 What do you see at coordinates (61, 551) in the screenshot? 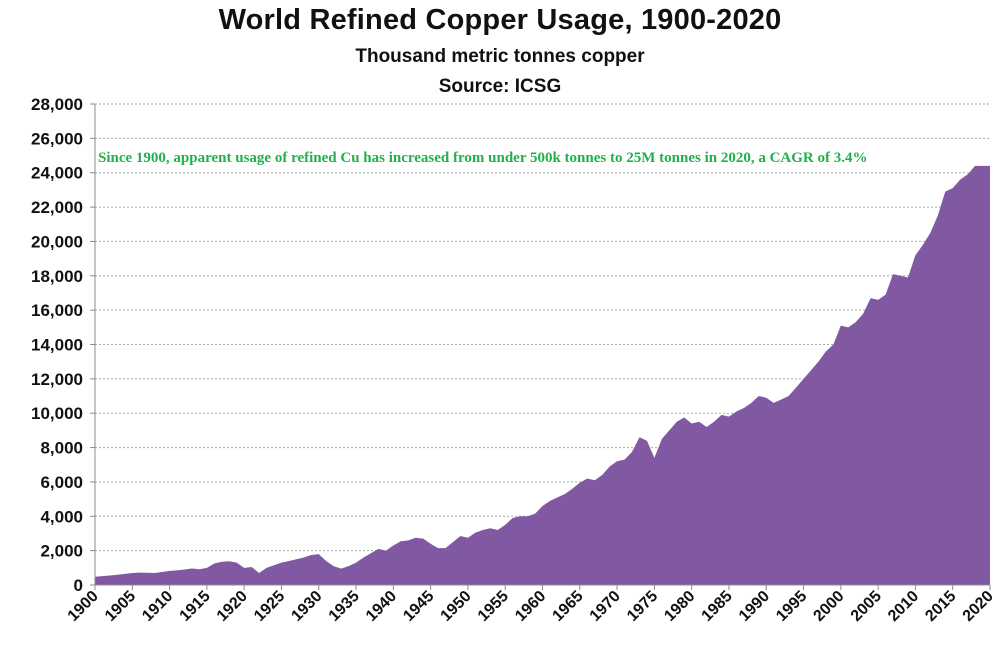
I see `y-tick-label: 2,000` at bounding box center [61, 551].